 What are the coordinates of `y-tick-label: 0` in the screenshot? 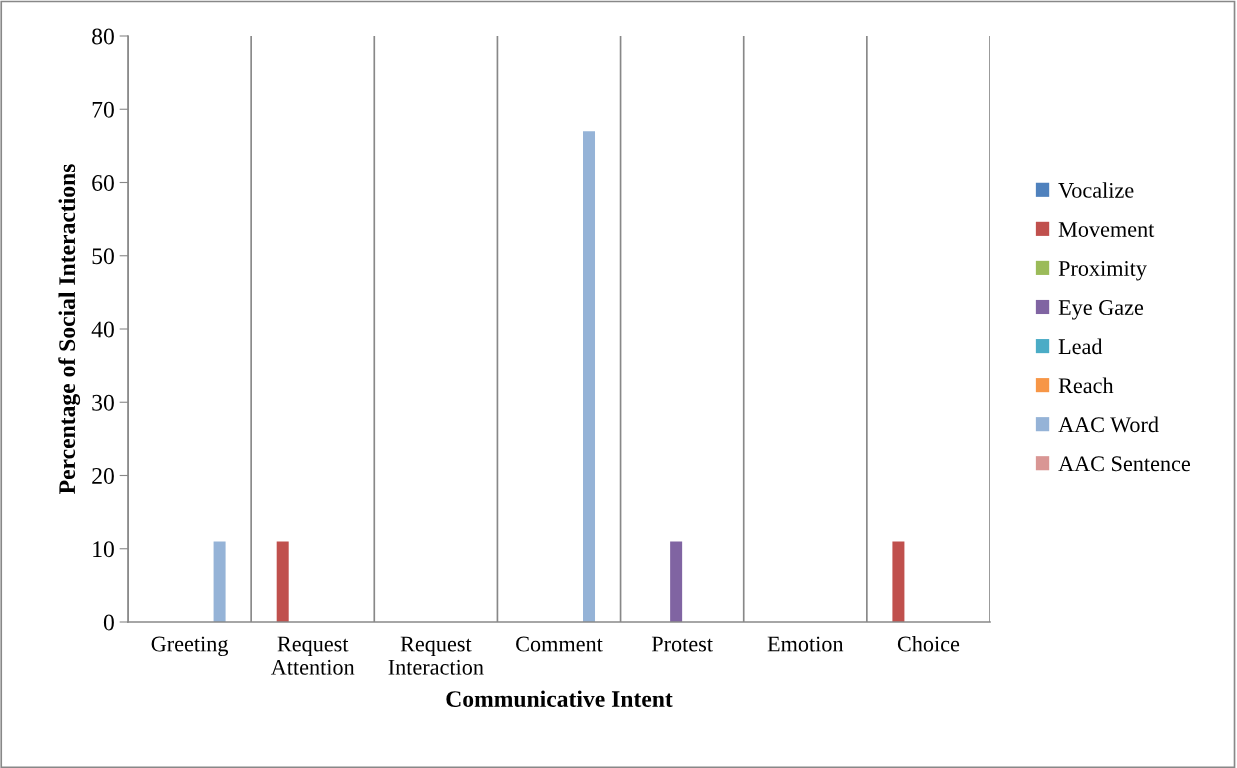 It's located at (108, 622).